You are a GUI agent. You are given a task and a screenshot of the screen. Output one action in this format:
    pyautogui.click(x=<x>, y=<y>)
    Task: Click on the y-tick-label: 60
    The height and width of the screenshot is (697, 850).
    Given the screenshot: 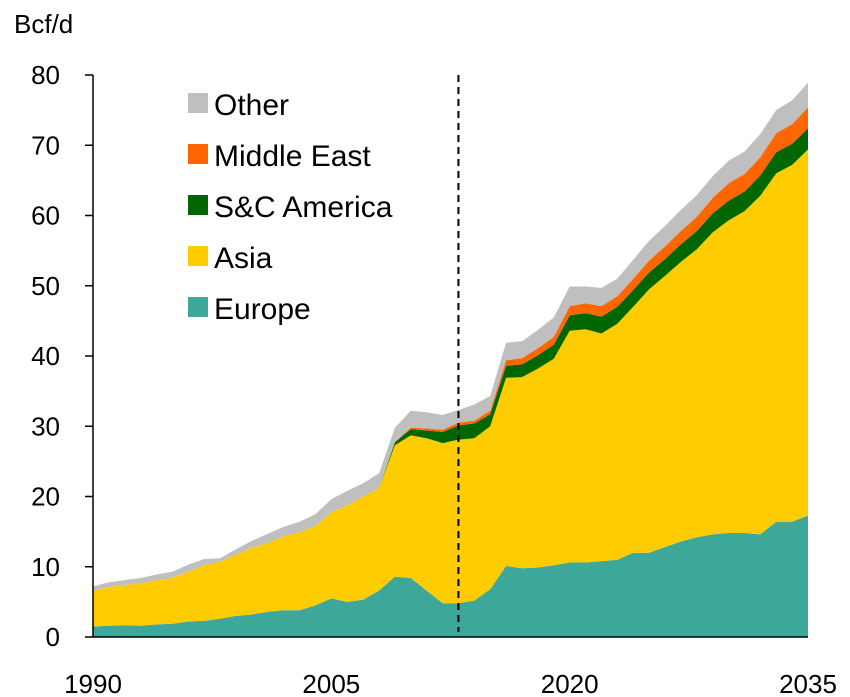 What is the action you would take?
    pyautogui.click(x=45, y=216)
    